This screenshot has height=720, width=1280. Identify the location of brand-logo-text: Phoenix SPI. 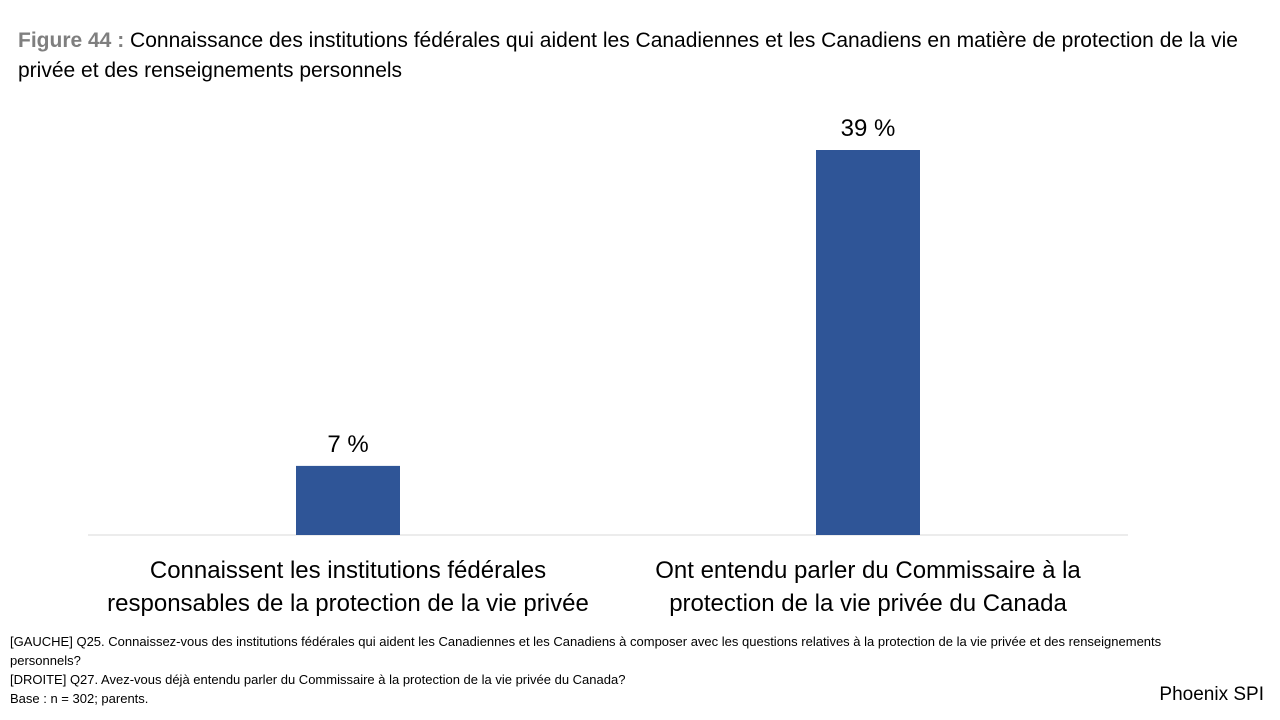
(1211, 694).